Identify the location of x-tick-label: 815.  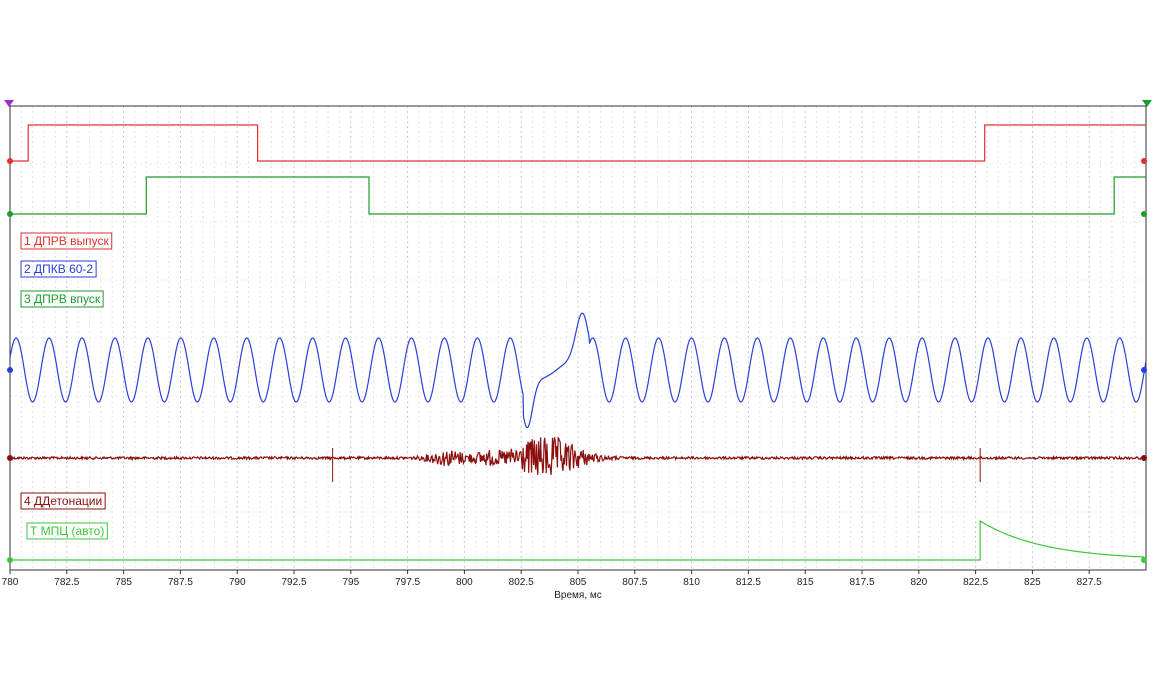
(805, 582).